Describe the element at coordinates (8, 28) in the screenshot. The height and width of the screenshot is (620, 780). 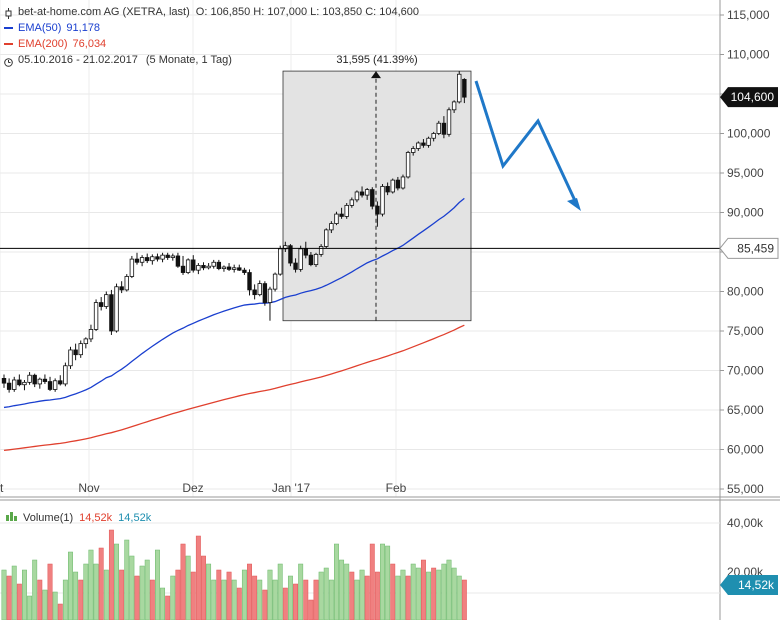
I see `ema50-swatch` at that location.